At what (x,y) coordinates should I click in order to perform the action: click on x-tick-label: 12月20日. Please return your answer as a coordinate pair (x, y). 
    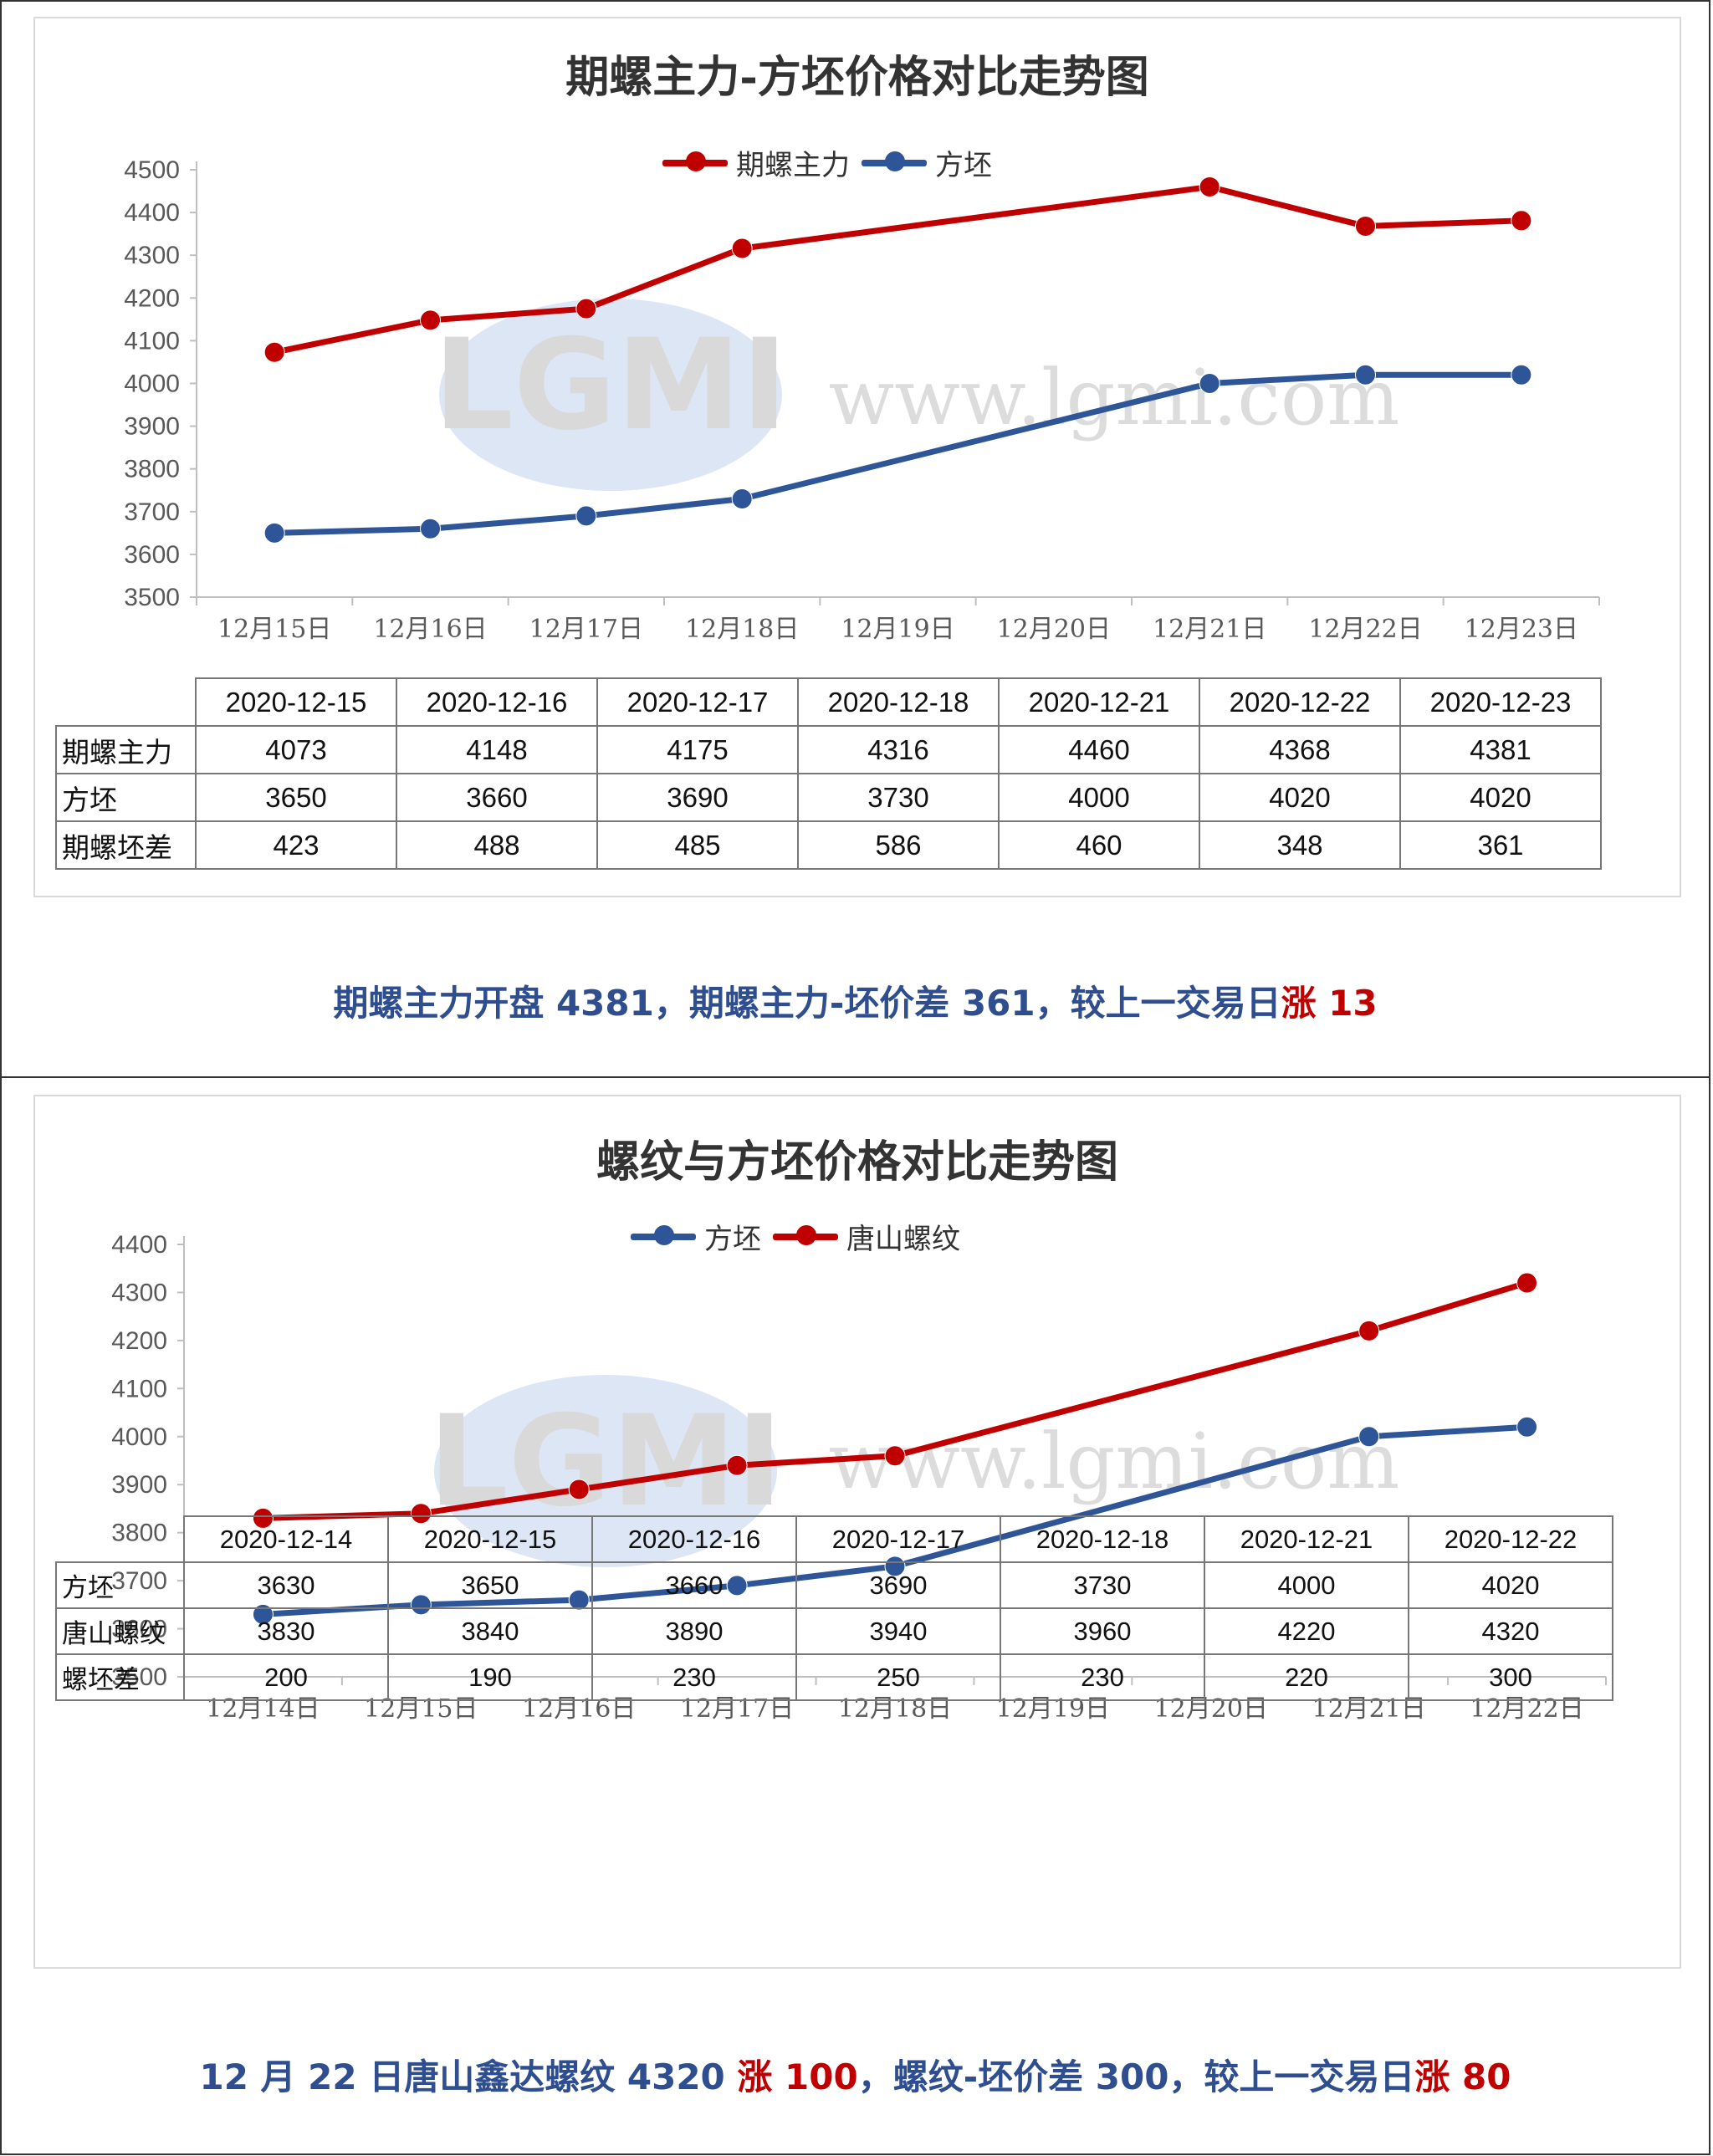
    Looking at the image, I should click on (1054, 629).